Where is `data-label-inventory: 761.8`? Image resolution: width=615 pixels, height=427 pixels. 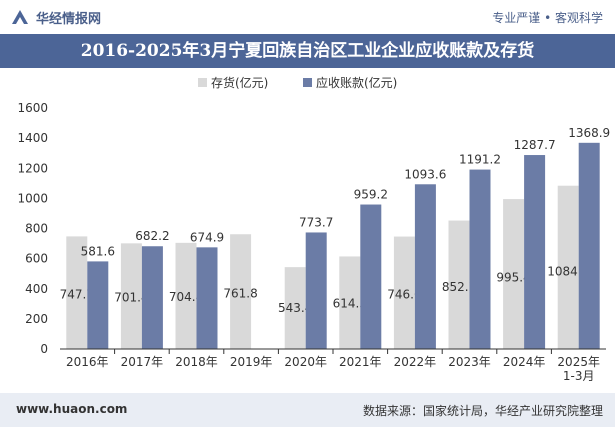 data-label-inventory: 761.8 is located at coordinates (240, 293).